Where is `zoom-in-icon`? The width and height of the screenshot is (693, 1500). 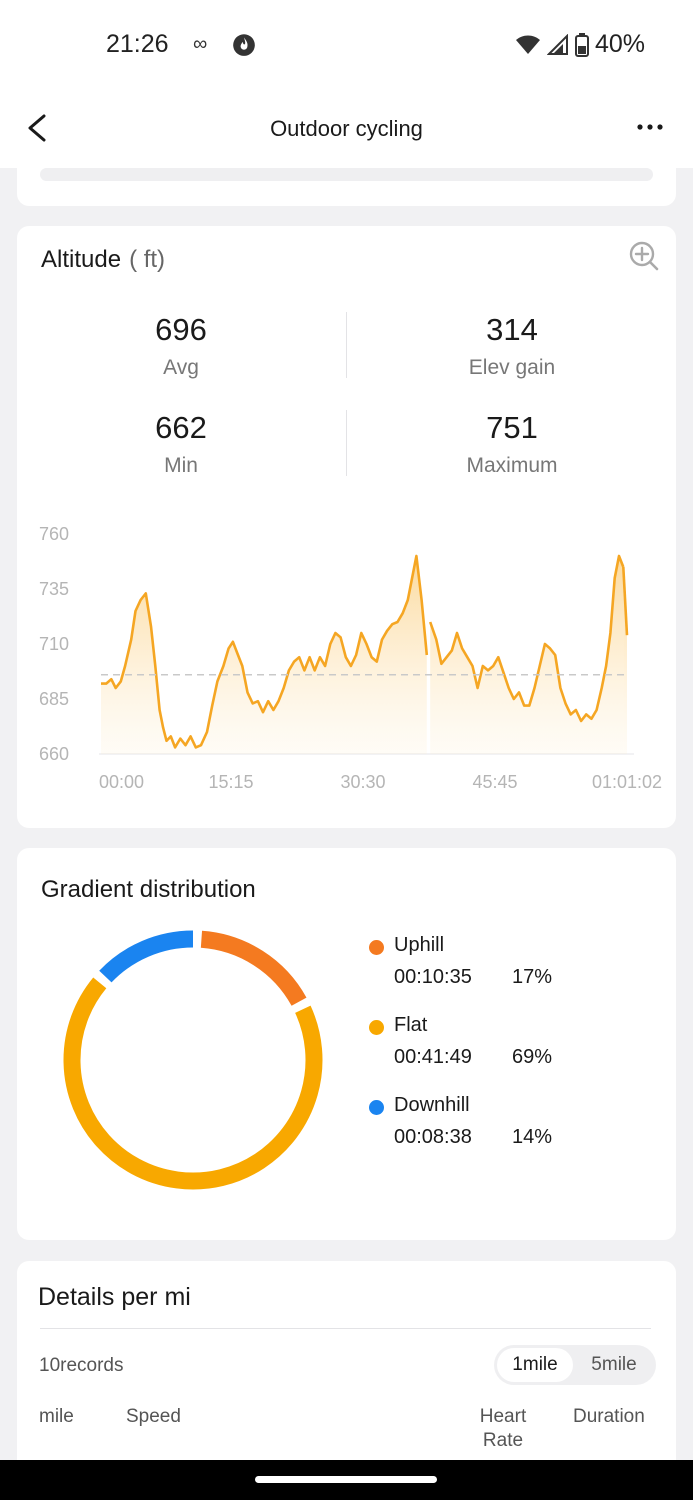 zoom-in-icon is located at coordinates (644, 256).